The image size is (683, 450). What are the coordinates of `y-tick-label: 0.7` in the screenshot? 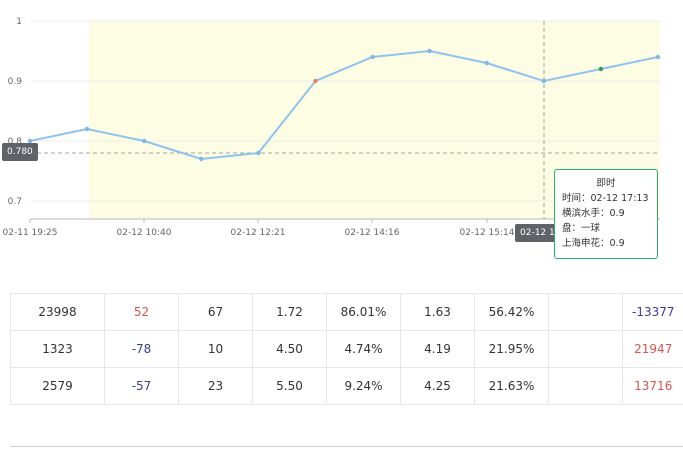 It's located at (15, 202).